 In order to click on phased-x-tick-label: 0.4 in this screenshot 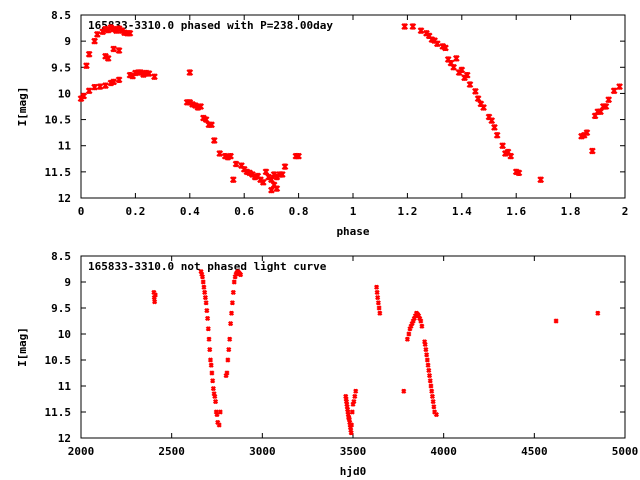, I will do `click(190, 211)`.